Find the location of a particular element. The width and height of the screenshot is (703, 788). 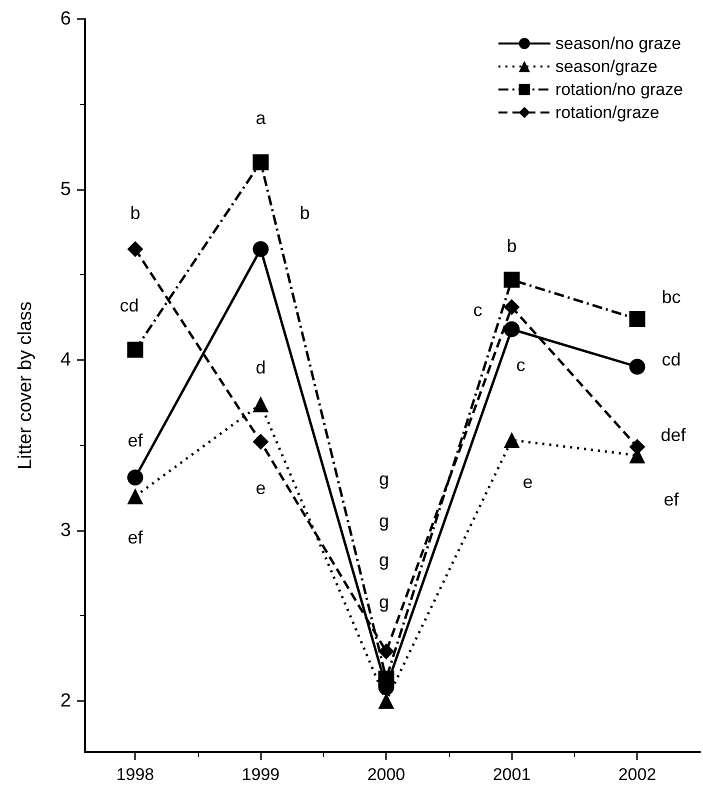

y-tick-label: 6 is located at coordinates (65, 19).